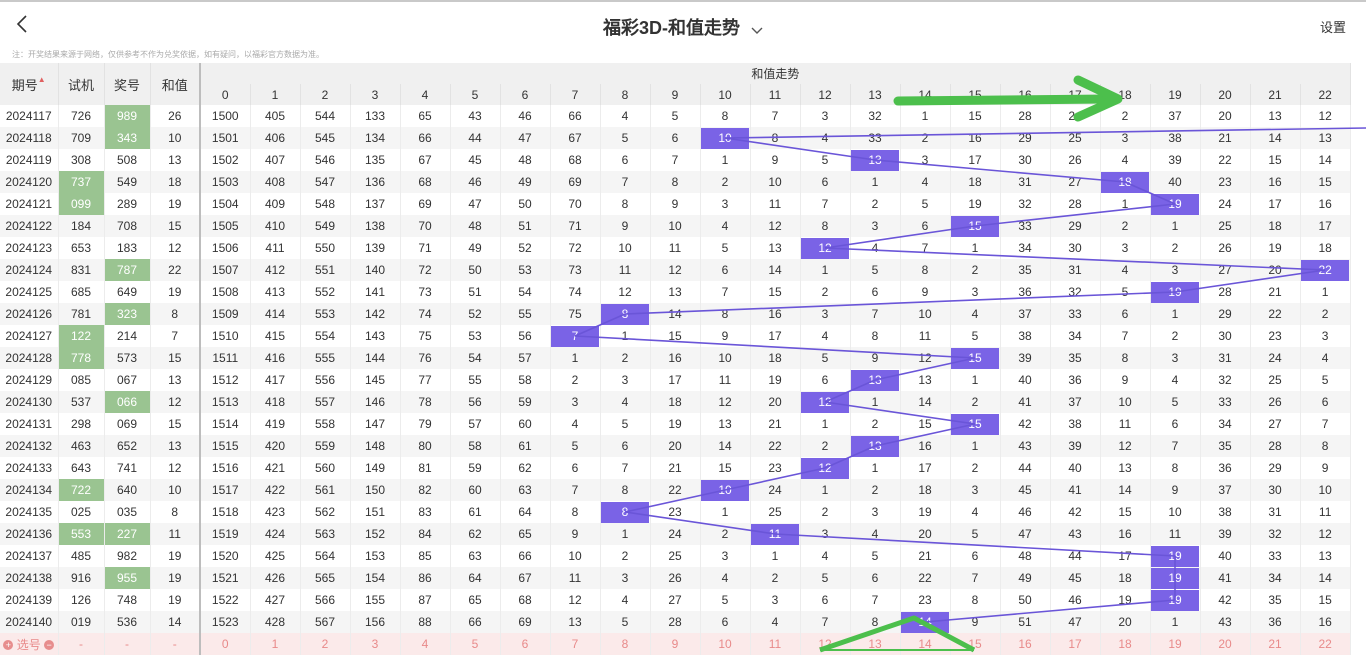  I want to click on omission-cell: 426, so click(275, 578).